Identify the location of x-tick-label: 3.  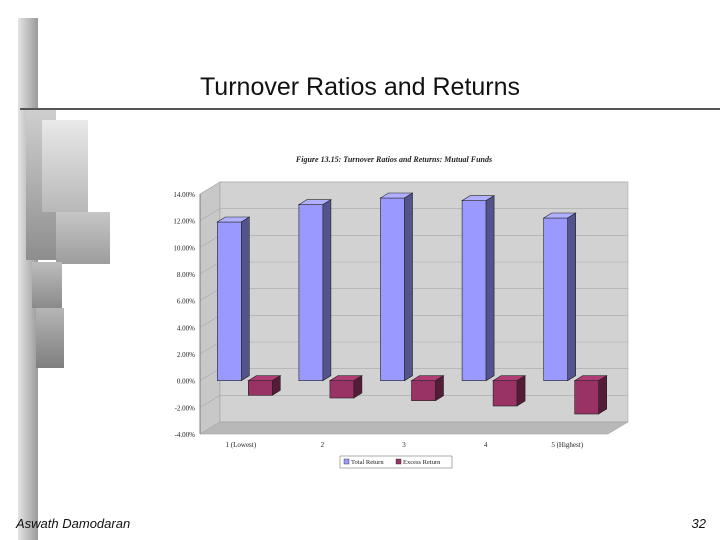
(404, 445).